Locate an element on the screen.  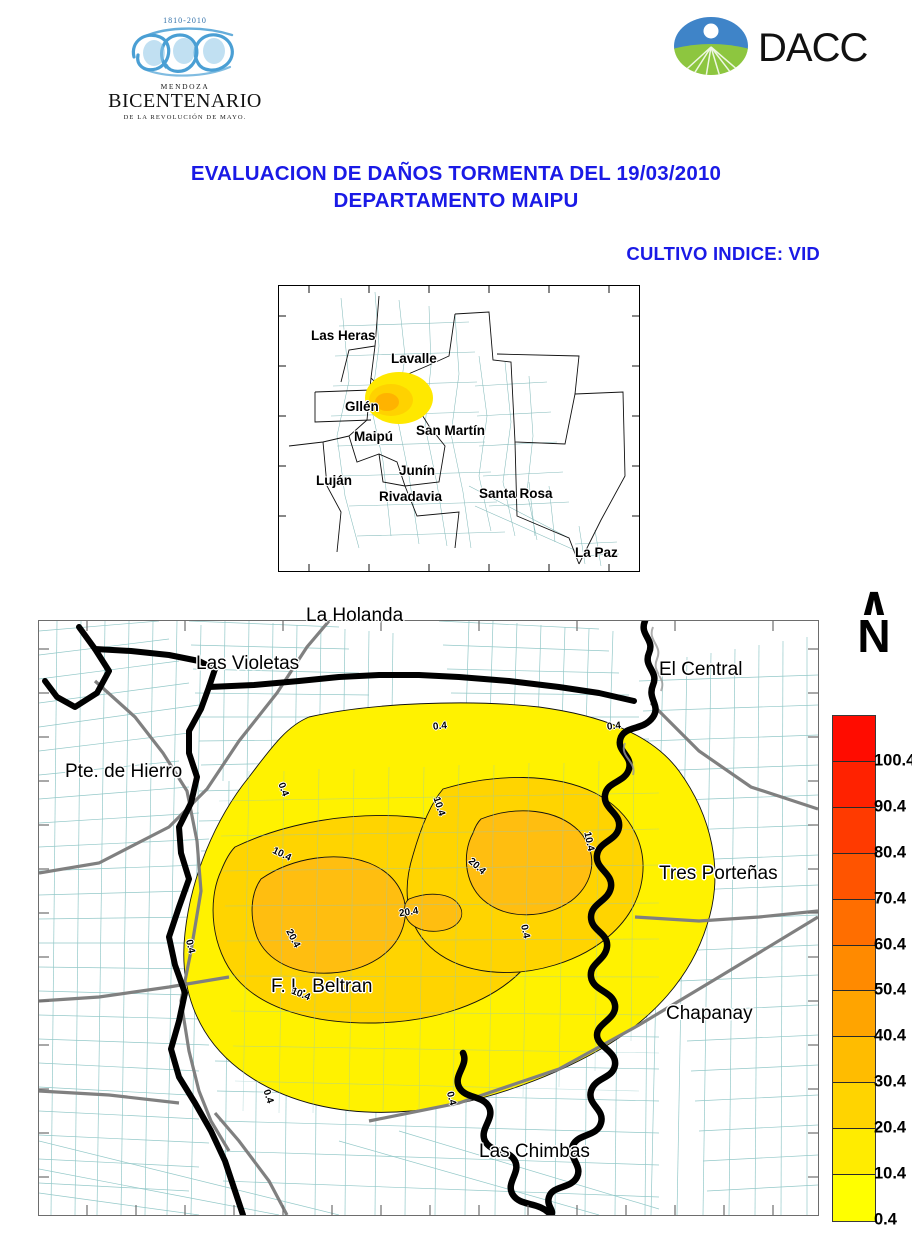
bicentenario-swirl-icon is located at coordinates (185, 52).